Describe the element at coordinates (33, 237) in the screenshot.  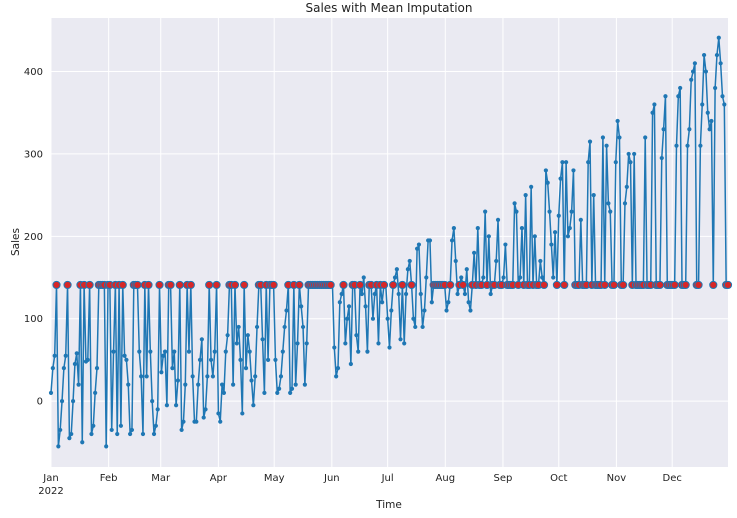
I see `y-tick-label: 200` at that location.